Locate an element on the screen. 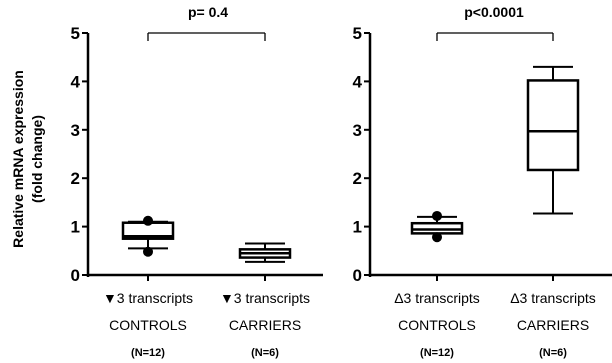 The width and height of the screenshot is (612, 363). y-tick-label-right-1: 1 is located at coordinates (357, 227).